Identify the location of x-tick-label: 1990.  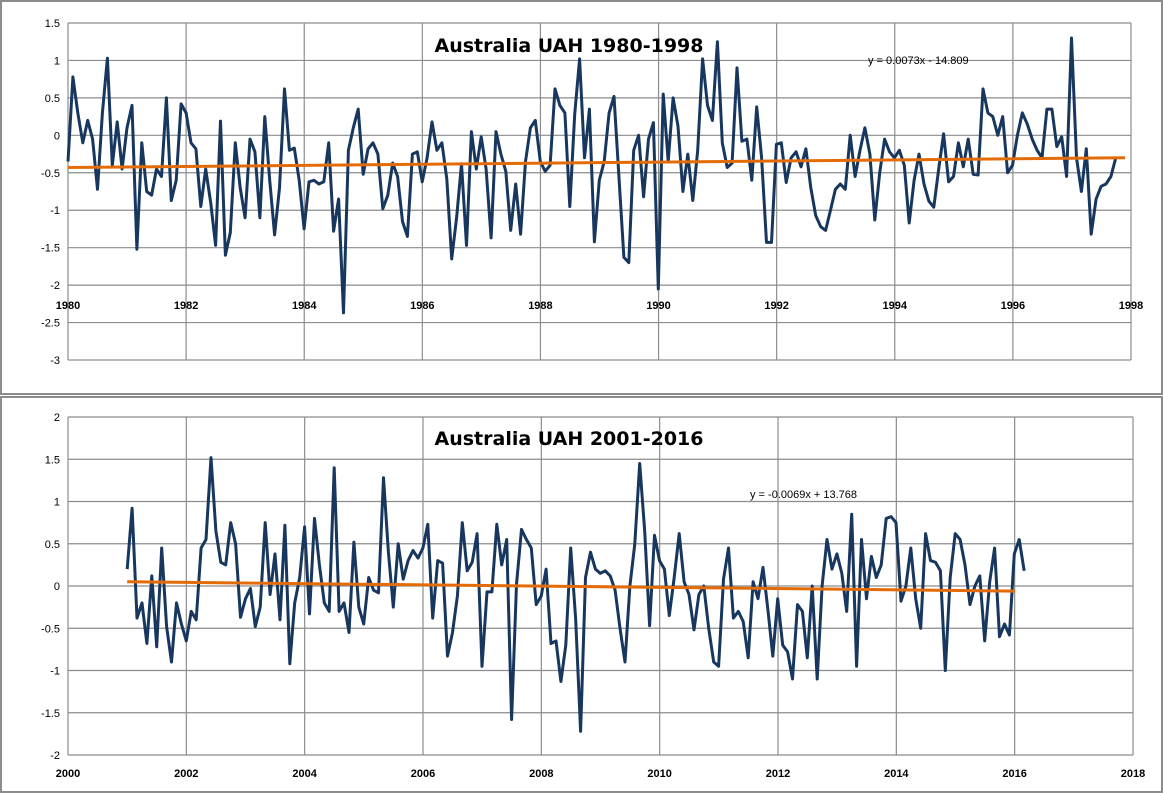
(658, 306).